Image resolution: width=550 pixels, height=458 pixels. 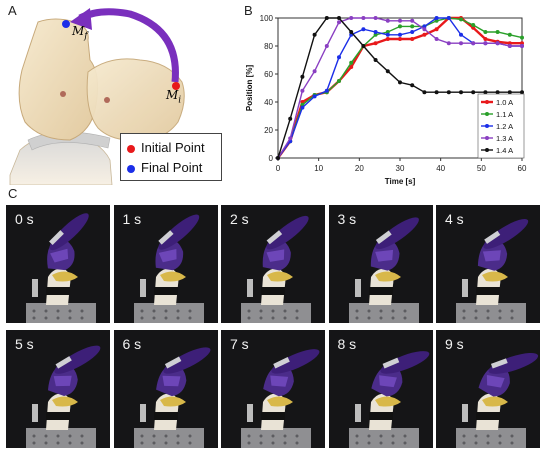 What do you see at coordinates (504, 102) in the screenshot?
I see `legend-label: 1.0 A` at bounding box center [504, 102].